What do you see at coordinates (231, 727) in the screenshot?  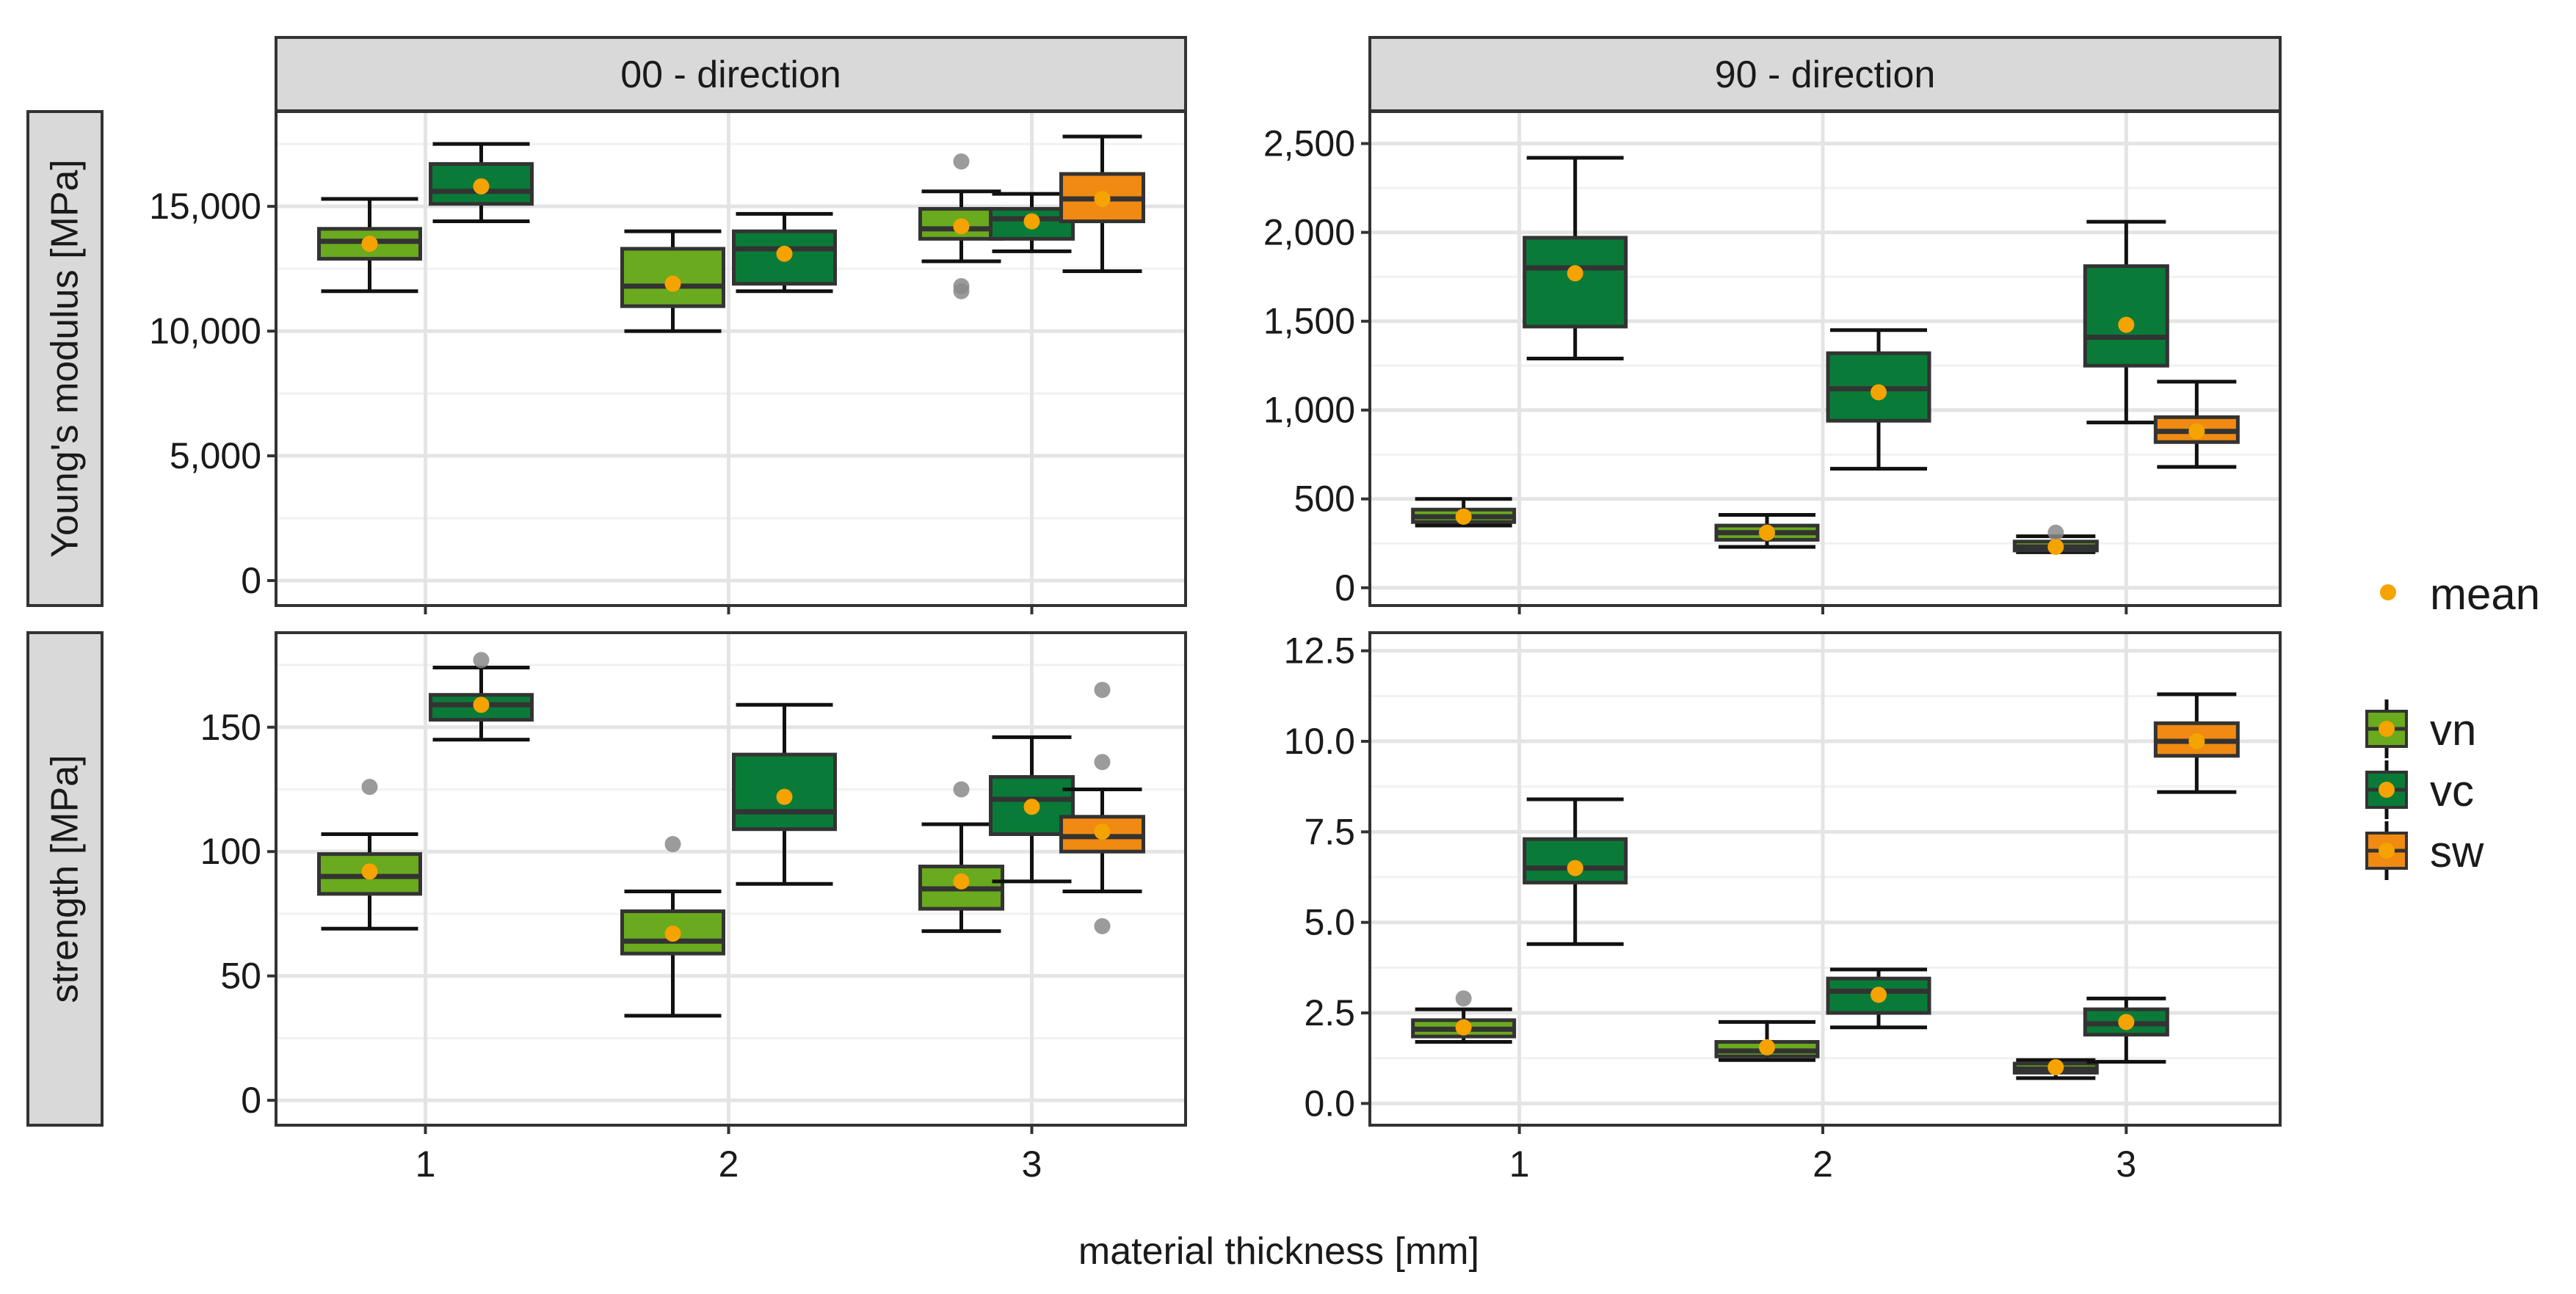 I see `panel-r1c0-ytick-label: 150` at bounding box center [231, 727].